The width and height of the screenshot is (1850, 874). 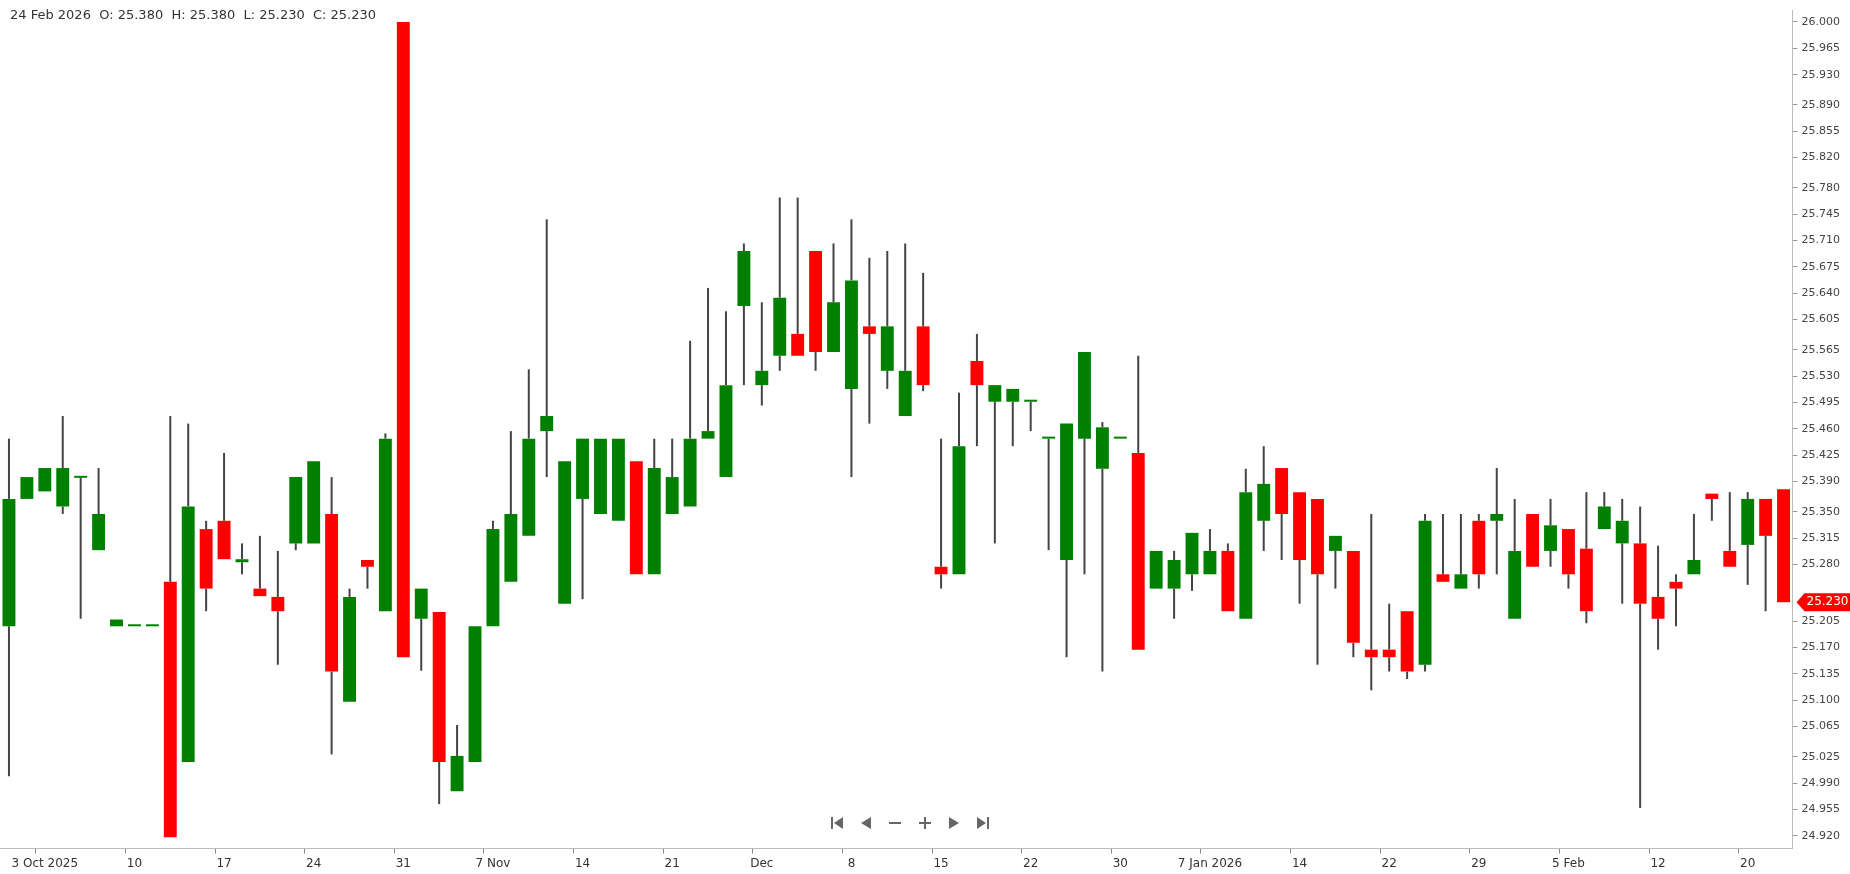 What do you see at coordinates (314, 862) in the screenshot?
I see `x-tick-label: 24` at bounding box center [314, 862].